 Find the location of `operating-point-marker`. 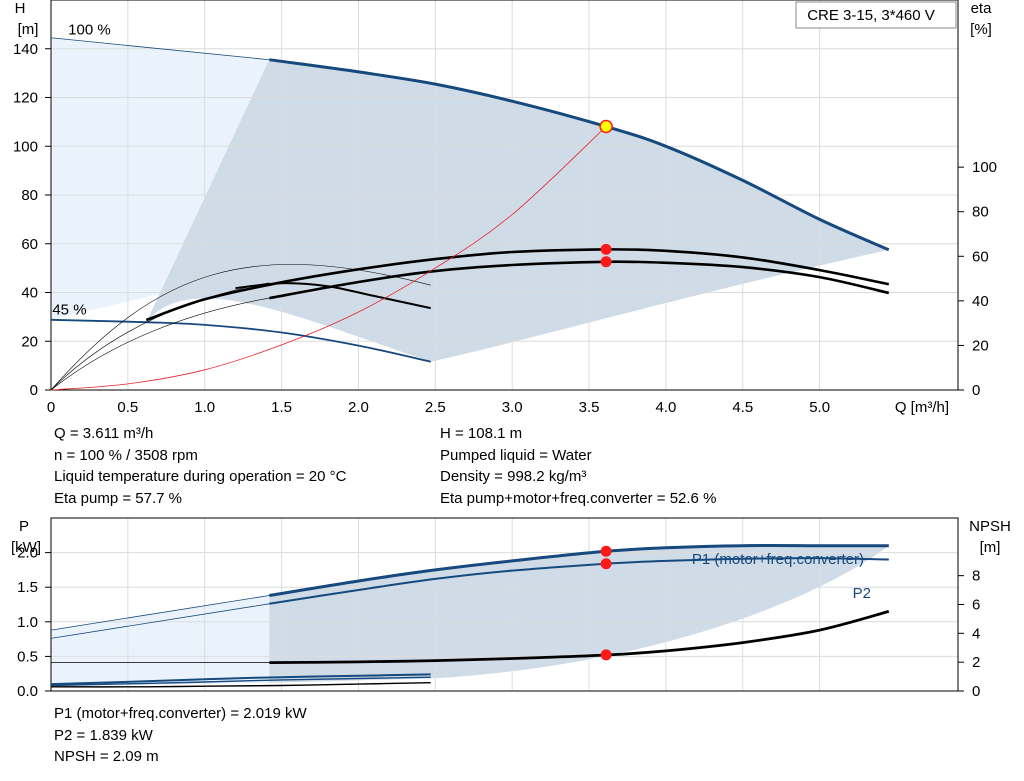

operating-point-marker is located at coordinates (606, 126).